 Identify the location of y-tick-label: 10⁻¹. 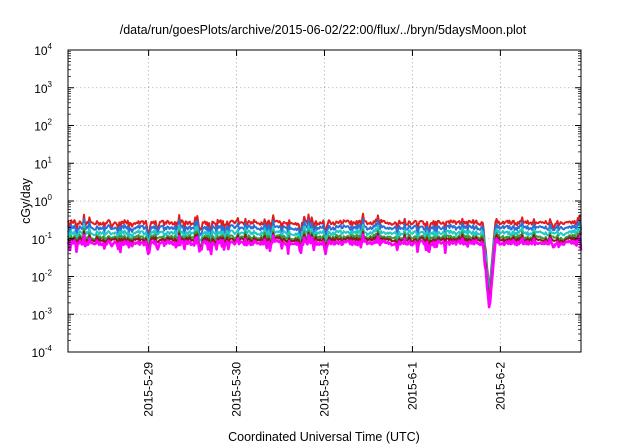
(42, 239).